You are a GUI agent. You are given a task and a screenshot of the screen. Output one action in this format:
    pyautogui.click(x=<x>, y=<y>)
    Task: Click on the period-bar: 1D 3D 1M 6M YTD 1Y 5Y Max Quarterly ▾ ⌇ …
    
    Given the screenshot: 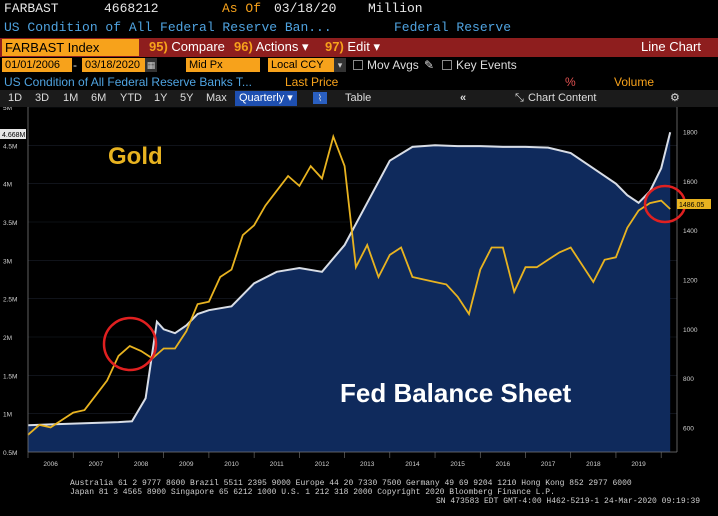 What is the action you would take?
    pyautogui.click(x=359, y=98)
    